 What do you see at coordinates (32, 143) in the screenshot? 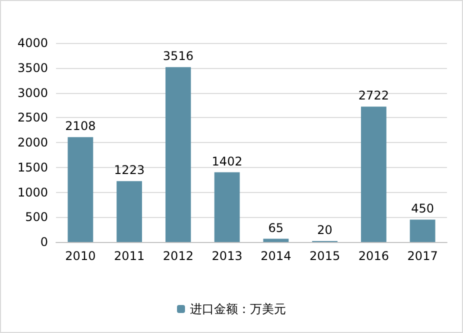
I see `y-tick-label: 2000` at bounding box center [32, 143].